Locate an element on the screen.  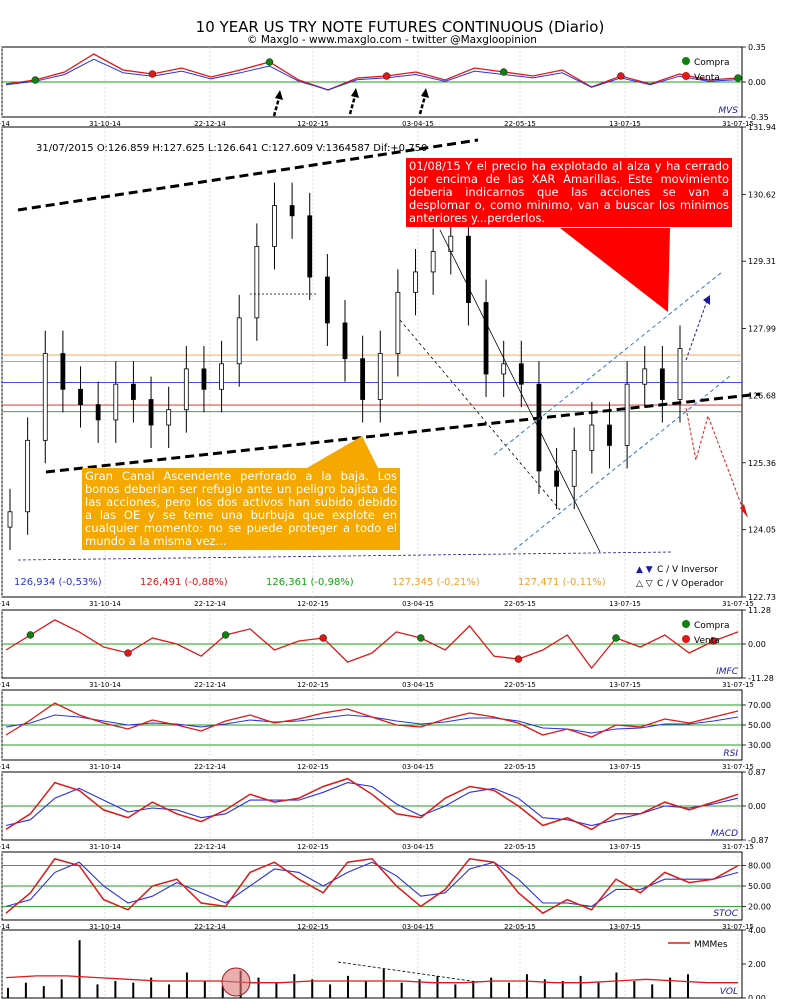
mvs-legend-label: Venta is located at coordinates (707, 78).